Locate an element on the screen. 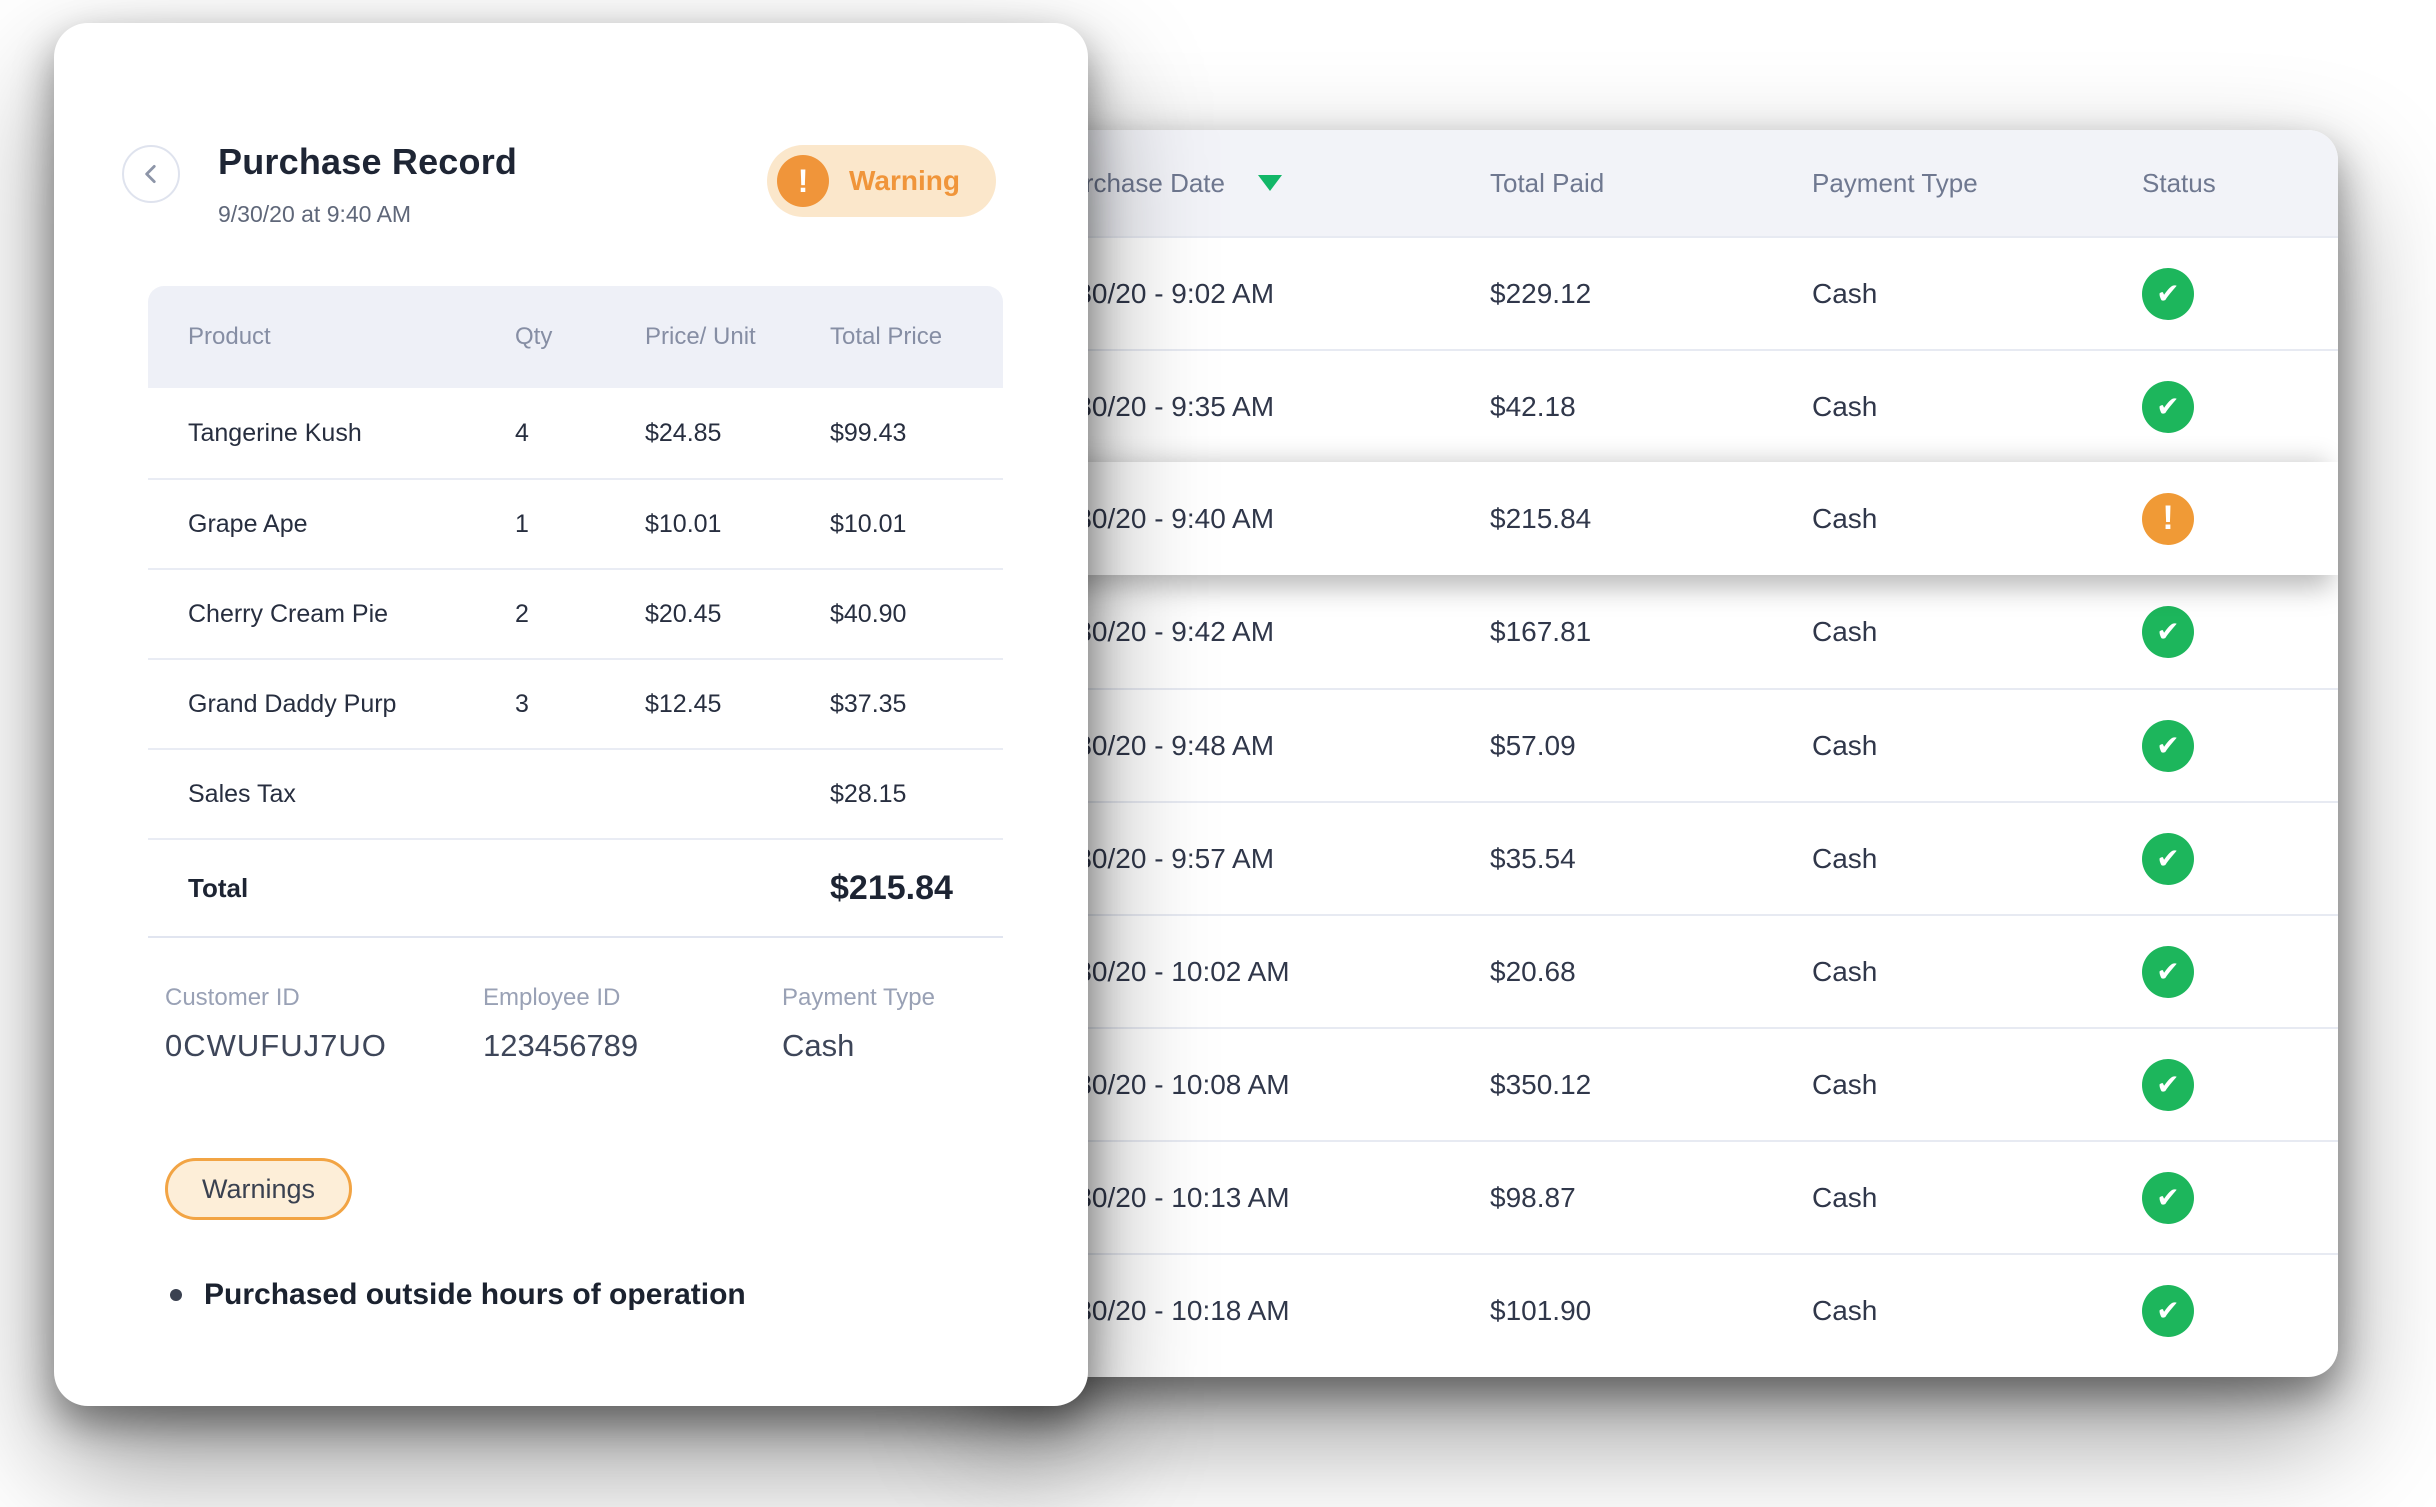 The height and width of the screenshot is (1507, 2436). item-product: Grape Ape is located at coordinates (248, 523).